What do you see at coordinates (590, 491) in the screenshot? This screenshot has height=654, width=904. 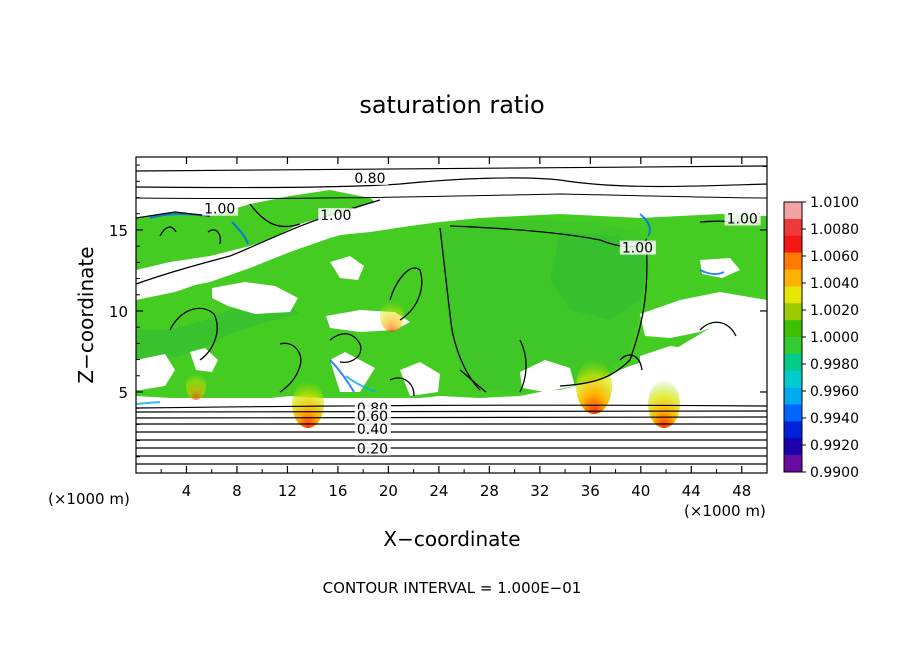 I see `x-tick-label: 36` at bounding box center [590, 491].